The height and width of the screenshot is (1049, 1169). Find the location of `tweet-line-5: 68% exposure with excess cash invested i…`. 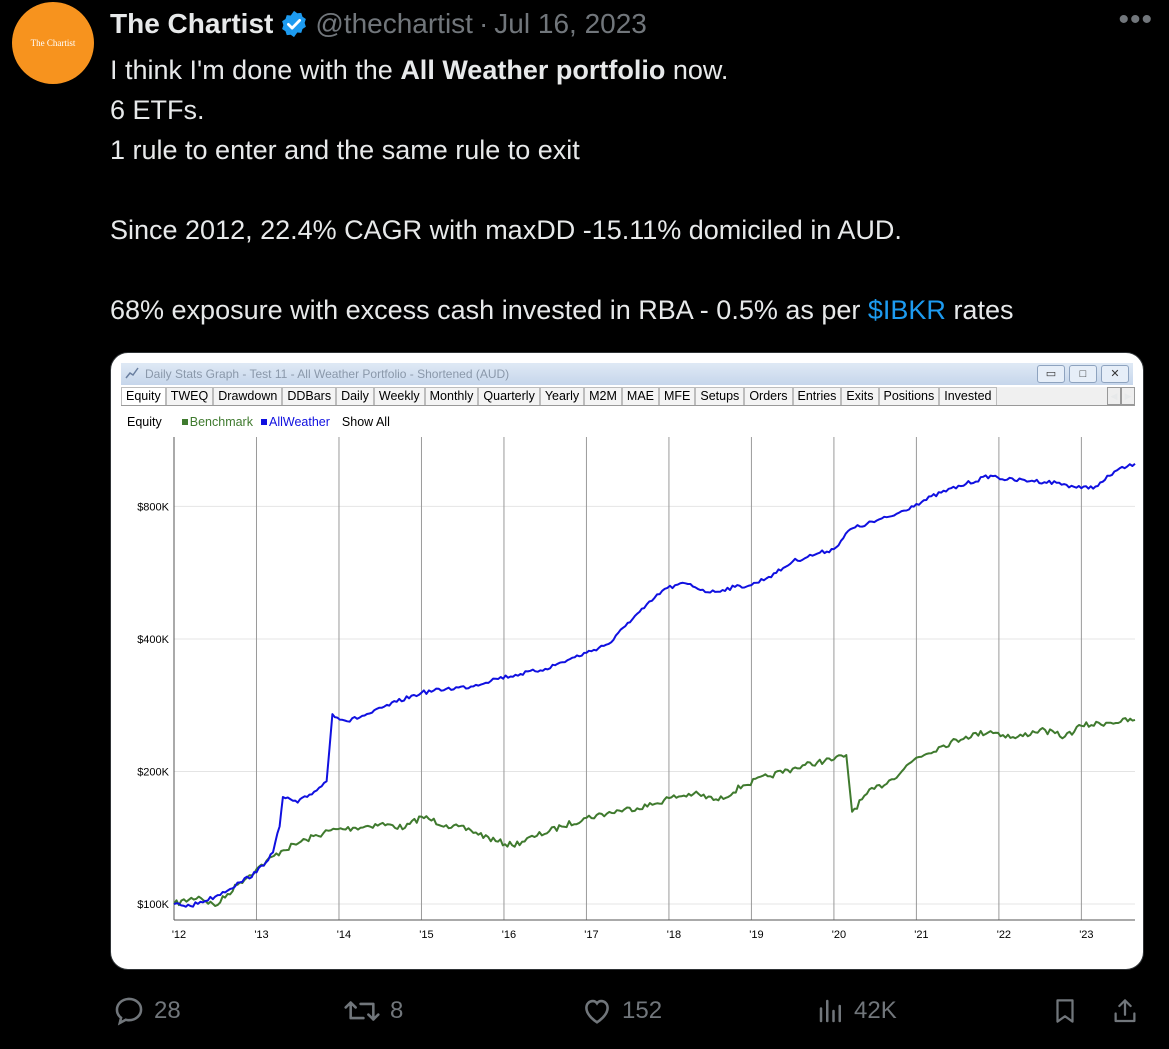

tweet-line-5: 68% exposure with excess cash invested i… is located at coordinates (562, 310).